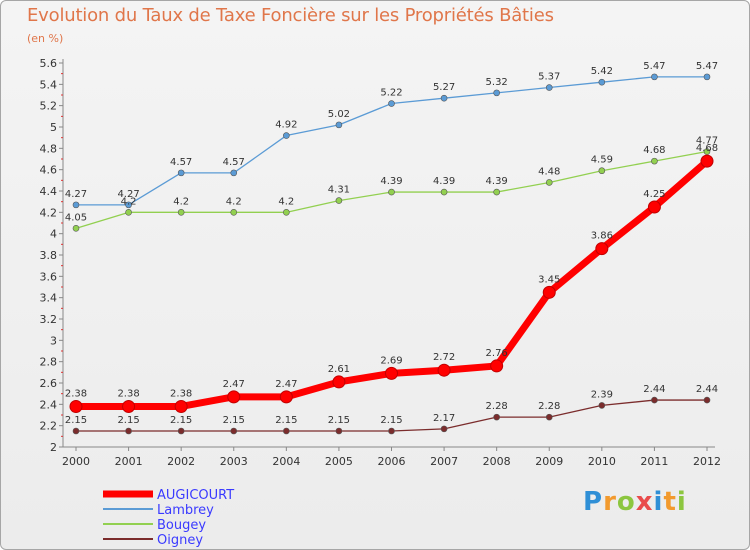  What do you see at coordinates (49, 212) in the screenshot?
I see `y-tick-label: 4.2` at bounding box center [49, 212].